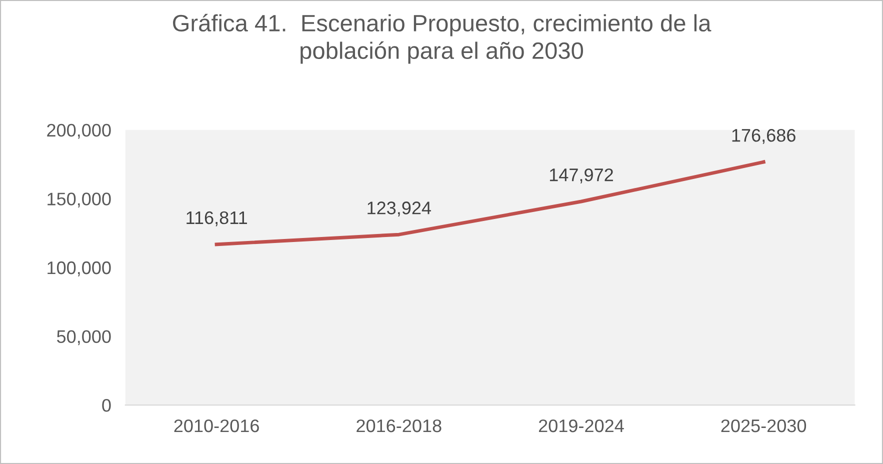 Image resolution: width=883 pixels, height=464 pixels. What do you see at coordinates (79, 200) in the screenshot?
I see `y-tick-label: 150,000` at bounding box center [79, 200].